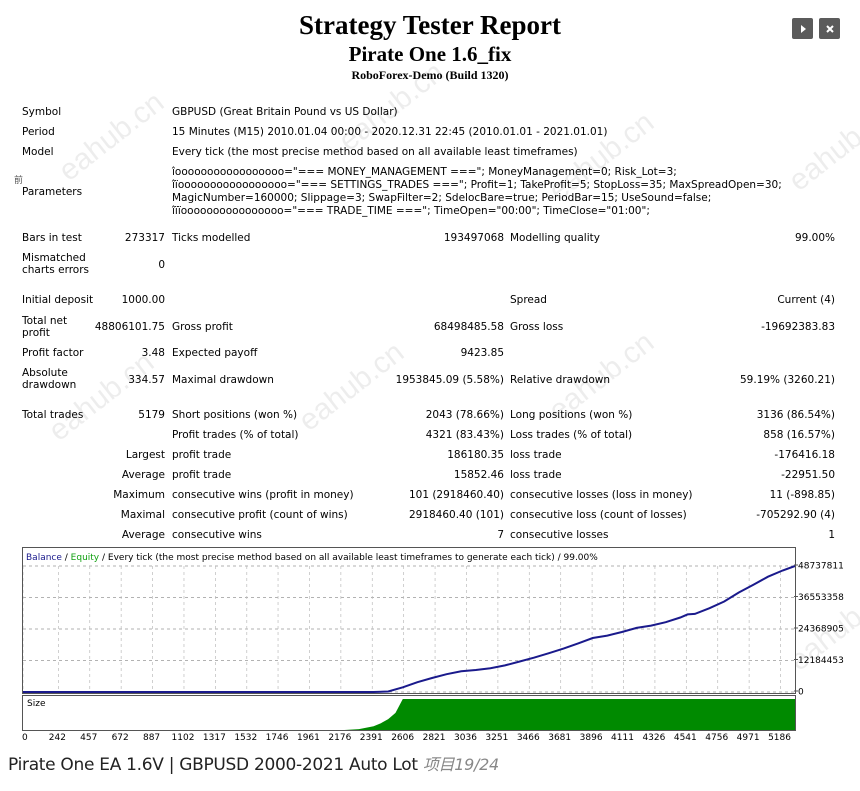  Describe the element at coordinates (555, 238) in the screenshot. I see `quality-label: Modelling quality` at that location.